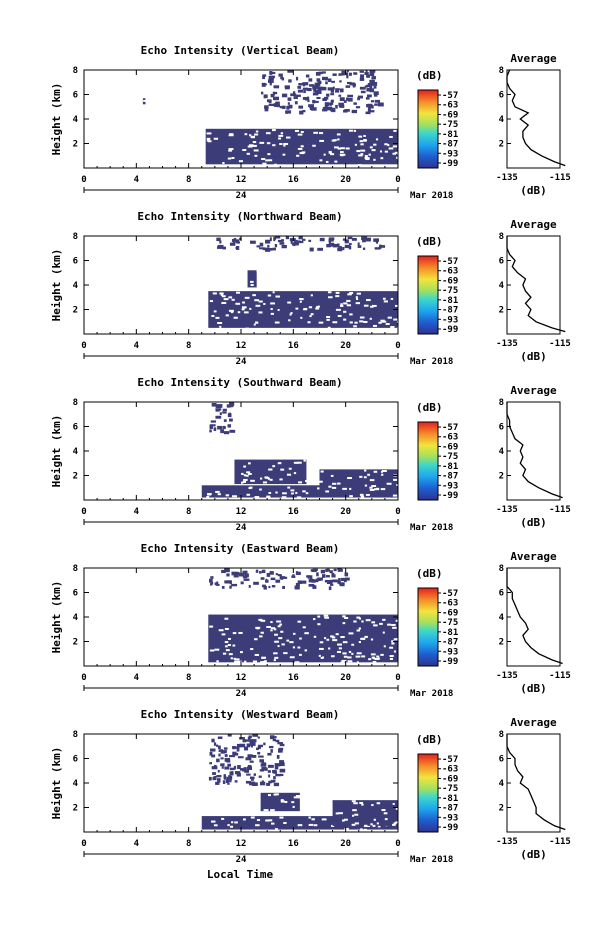 The height and width of the screenshot is (929, 614). What do you see at coordinates (83, 512) in the screenshot?
I see `x-tick-label: 0` at bounding box center [83, 512].